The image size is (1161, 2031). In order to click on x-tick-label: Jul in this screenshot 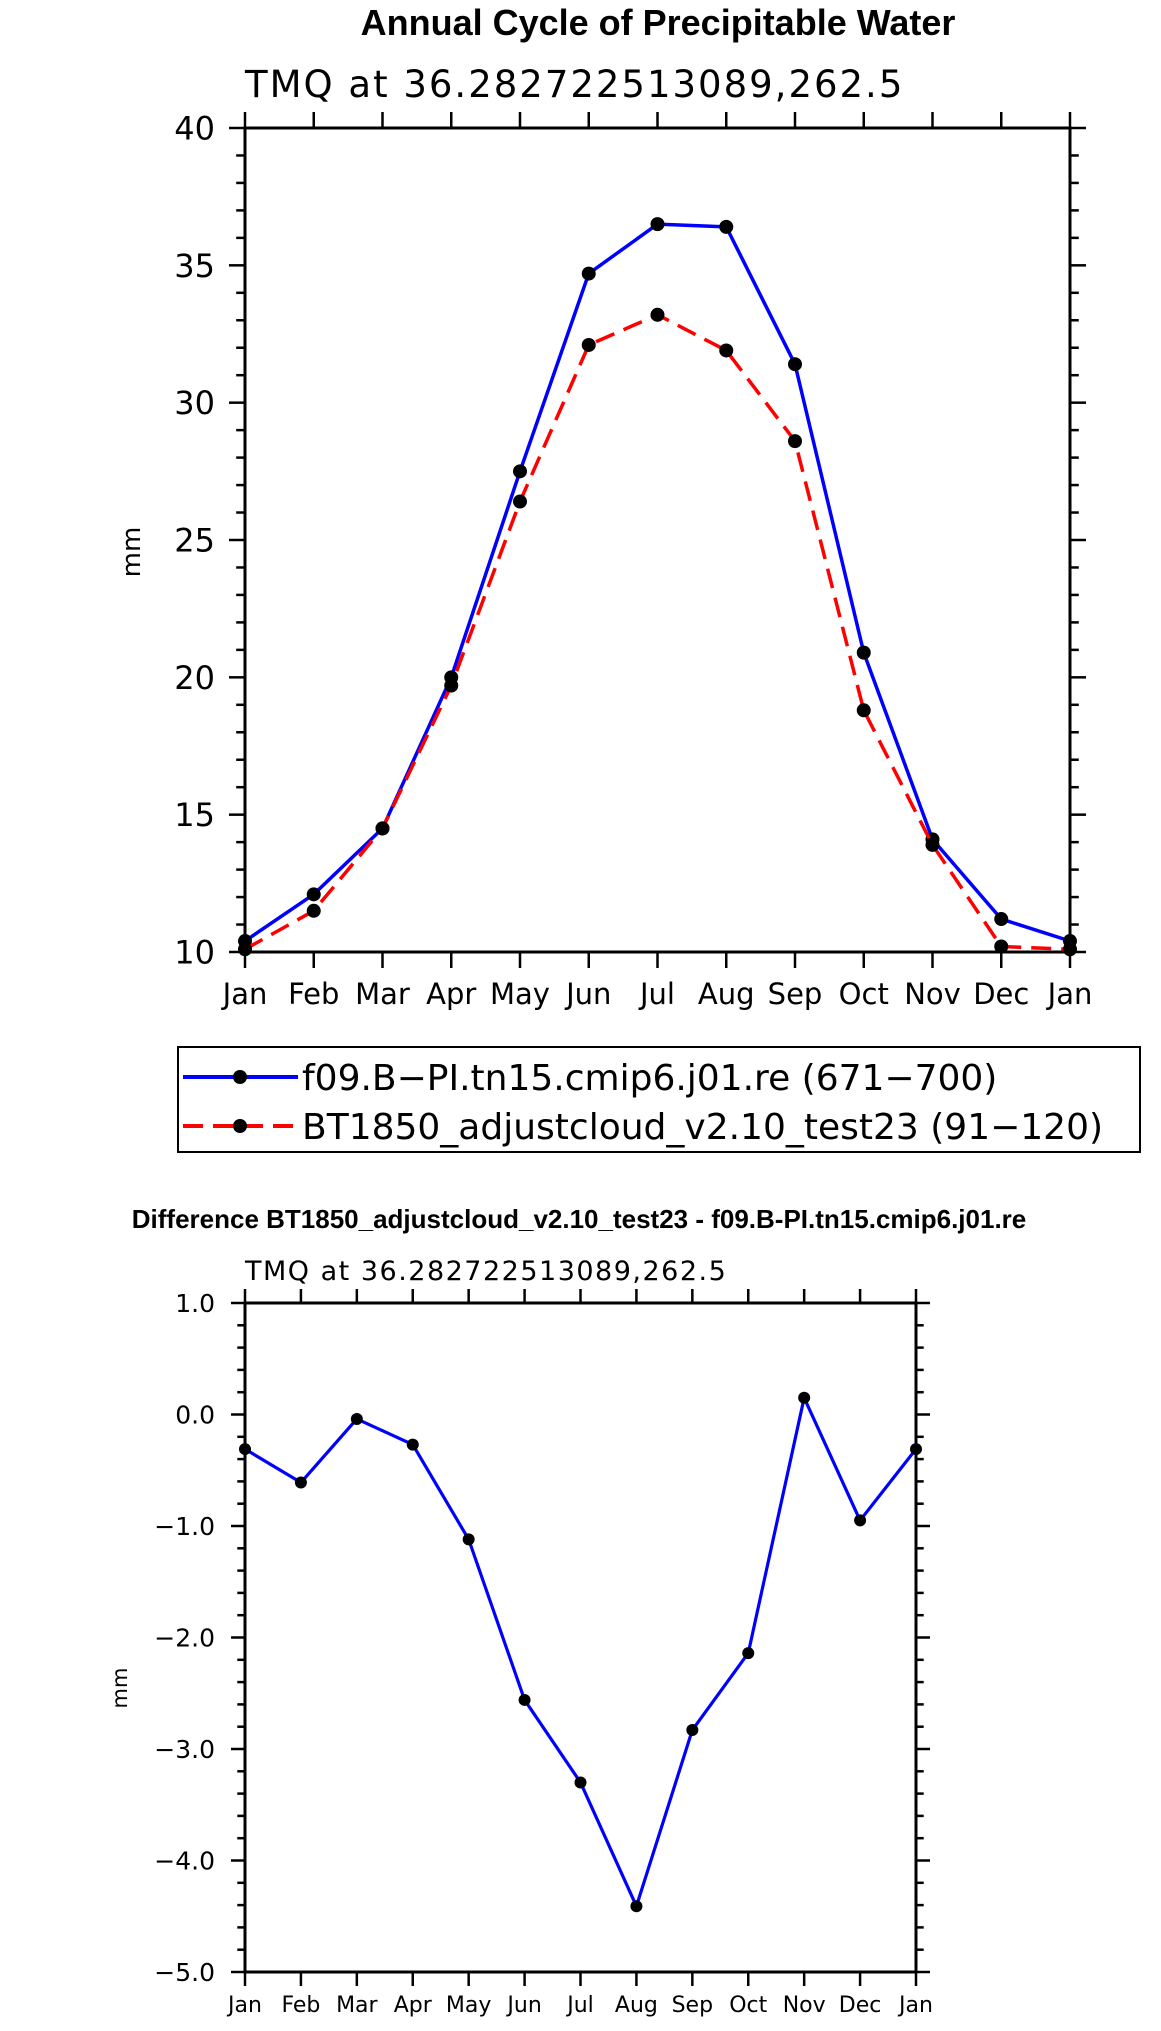, I will do `click(656, 994)`.